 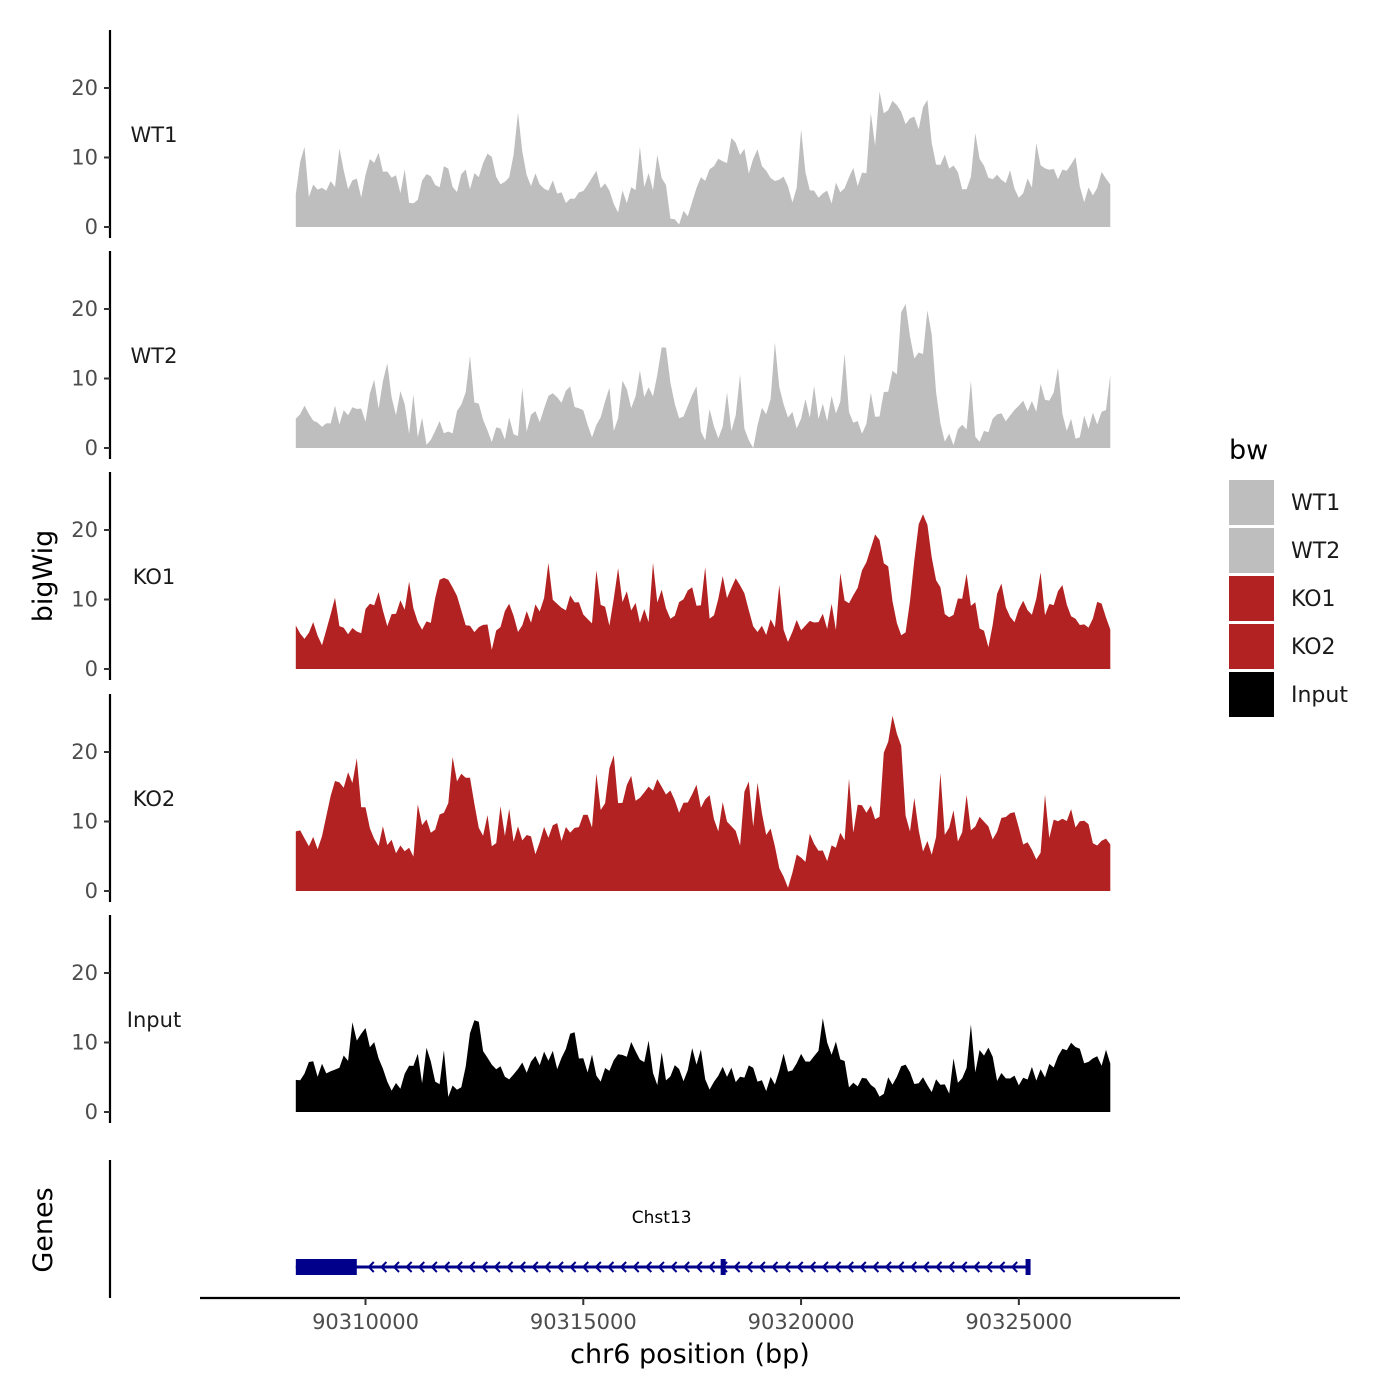 What do you see at coordinates (326, 1267) in the screenshot?
I see `gene-exon` at bounding box center [326, 1267].